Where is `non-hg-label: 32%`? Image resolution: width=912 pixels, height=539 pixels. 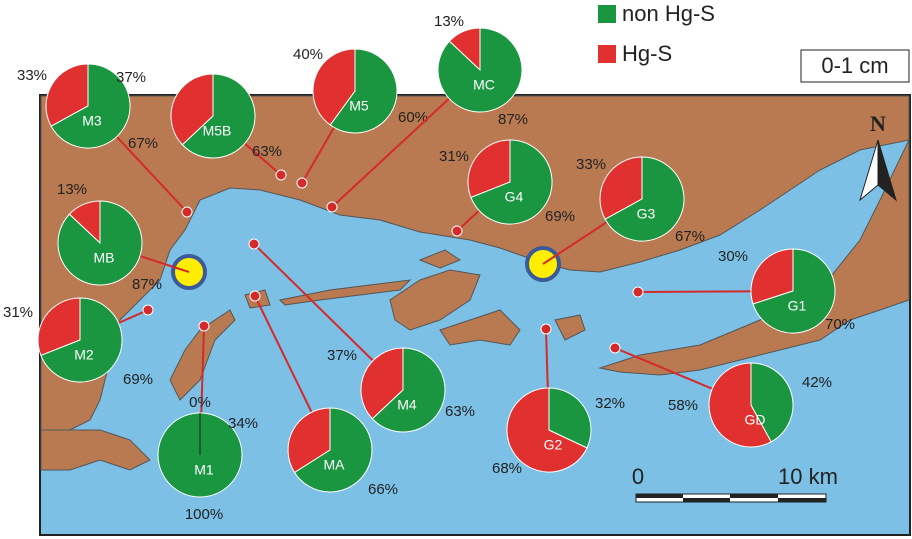
non-hg-label: 32% is located at coordinates (610, 403).